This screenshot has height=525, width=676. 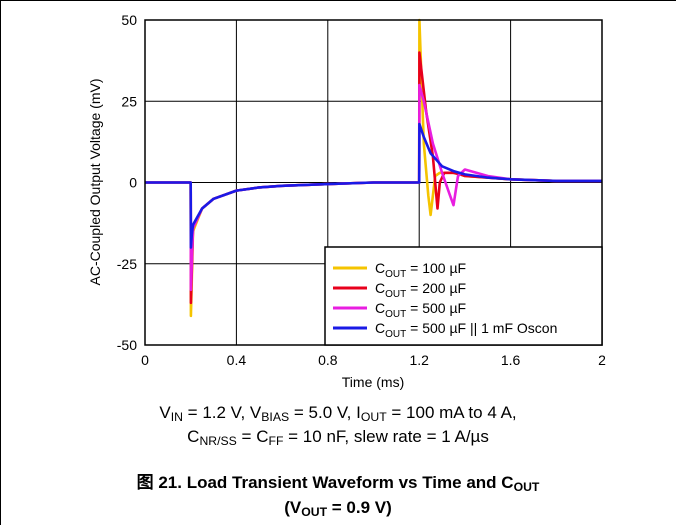 What do you see at coordinates (420, 290) in the screenshot?
I see `legend-label-2: COUT = 200 µF` at bounding box center [420, 290].